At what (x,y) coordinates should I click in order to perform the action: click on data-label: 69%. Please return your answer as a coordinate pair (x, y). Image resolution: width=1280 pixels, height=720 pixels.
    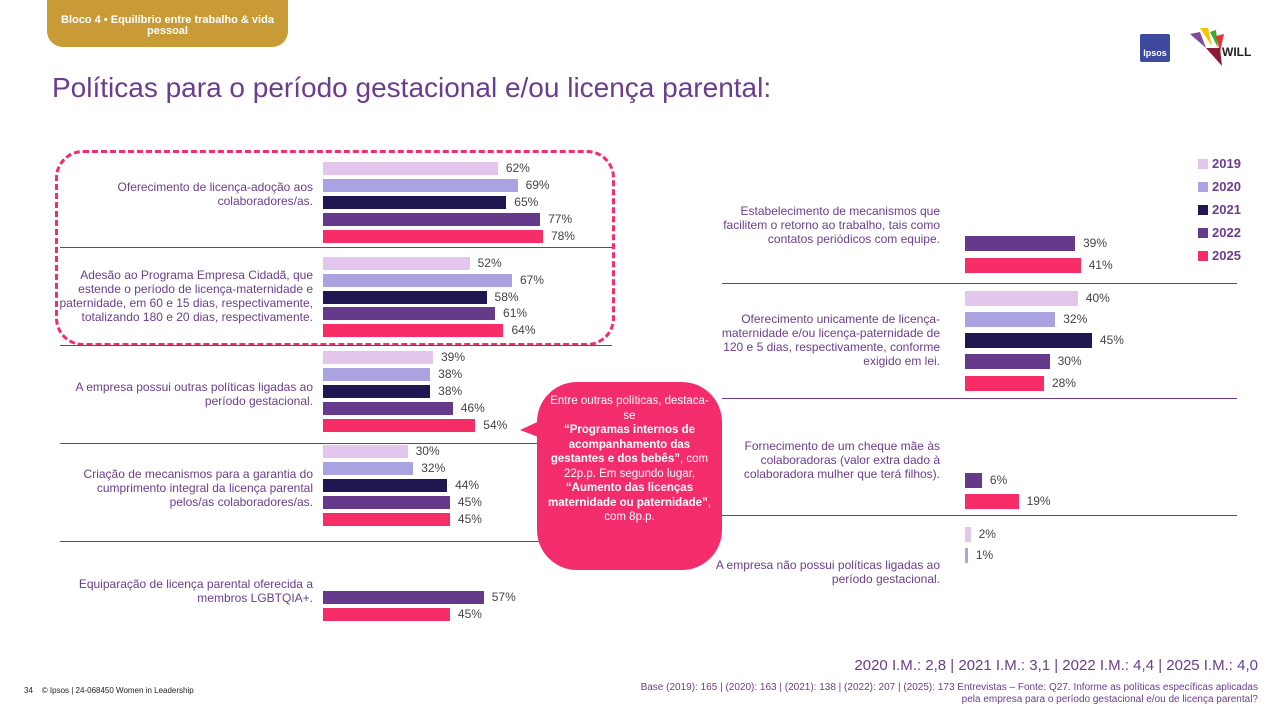
    Looking at the image, I should click on (537, 185).